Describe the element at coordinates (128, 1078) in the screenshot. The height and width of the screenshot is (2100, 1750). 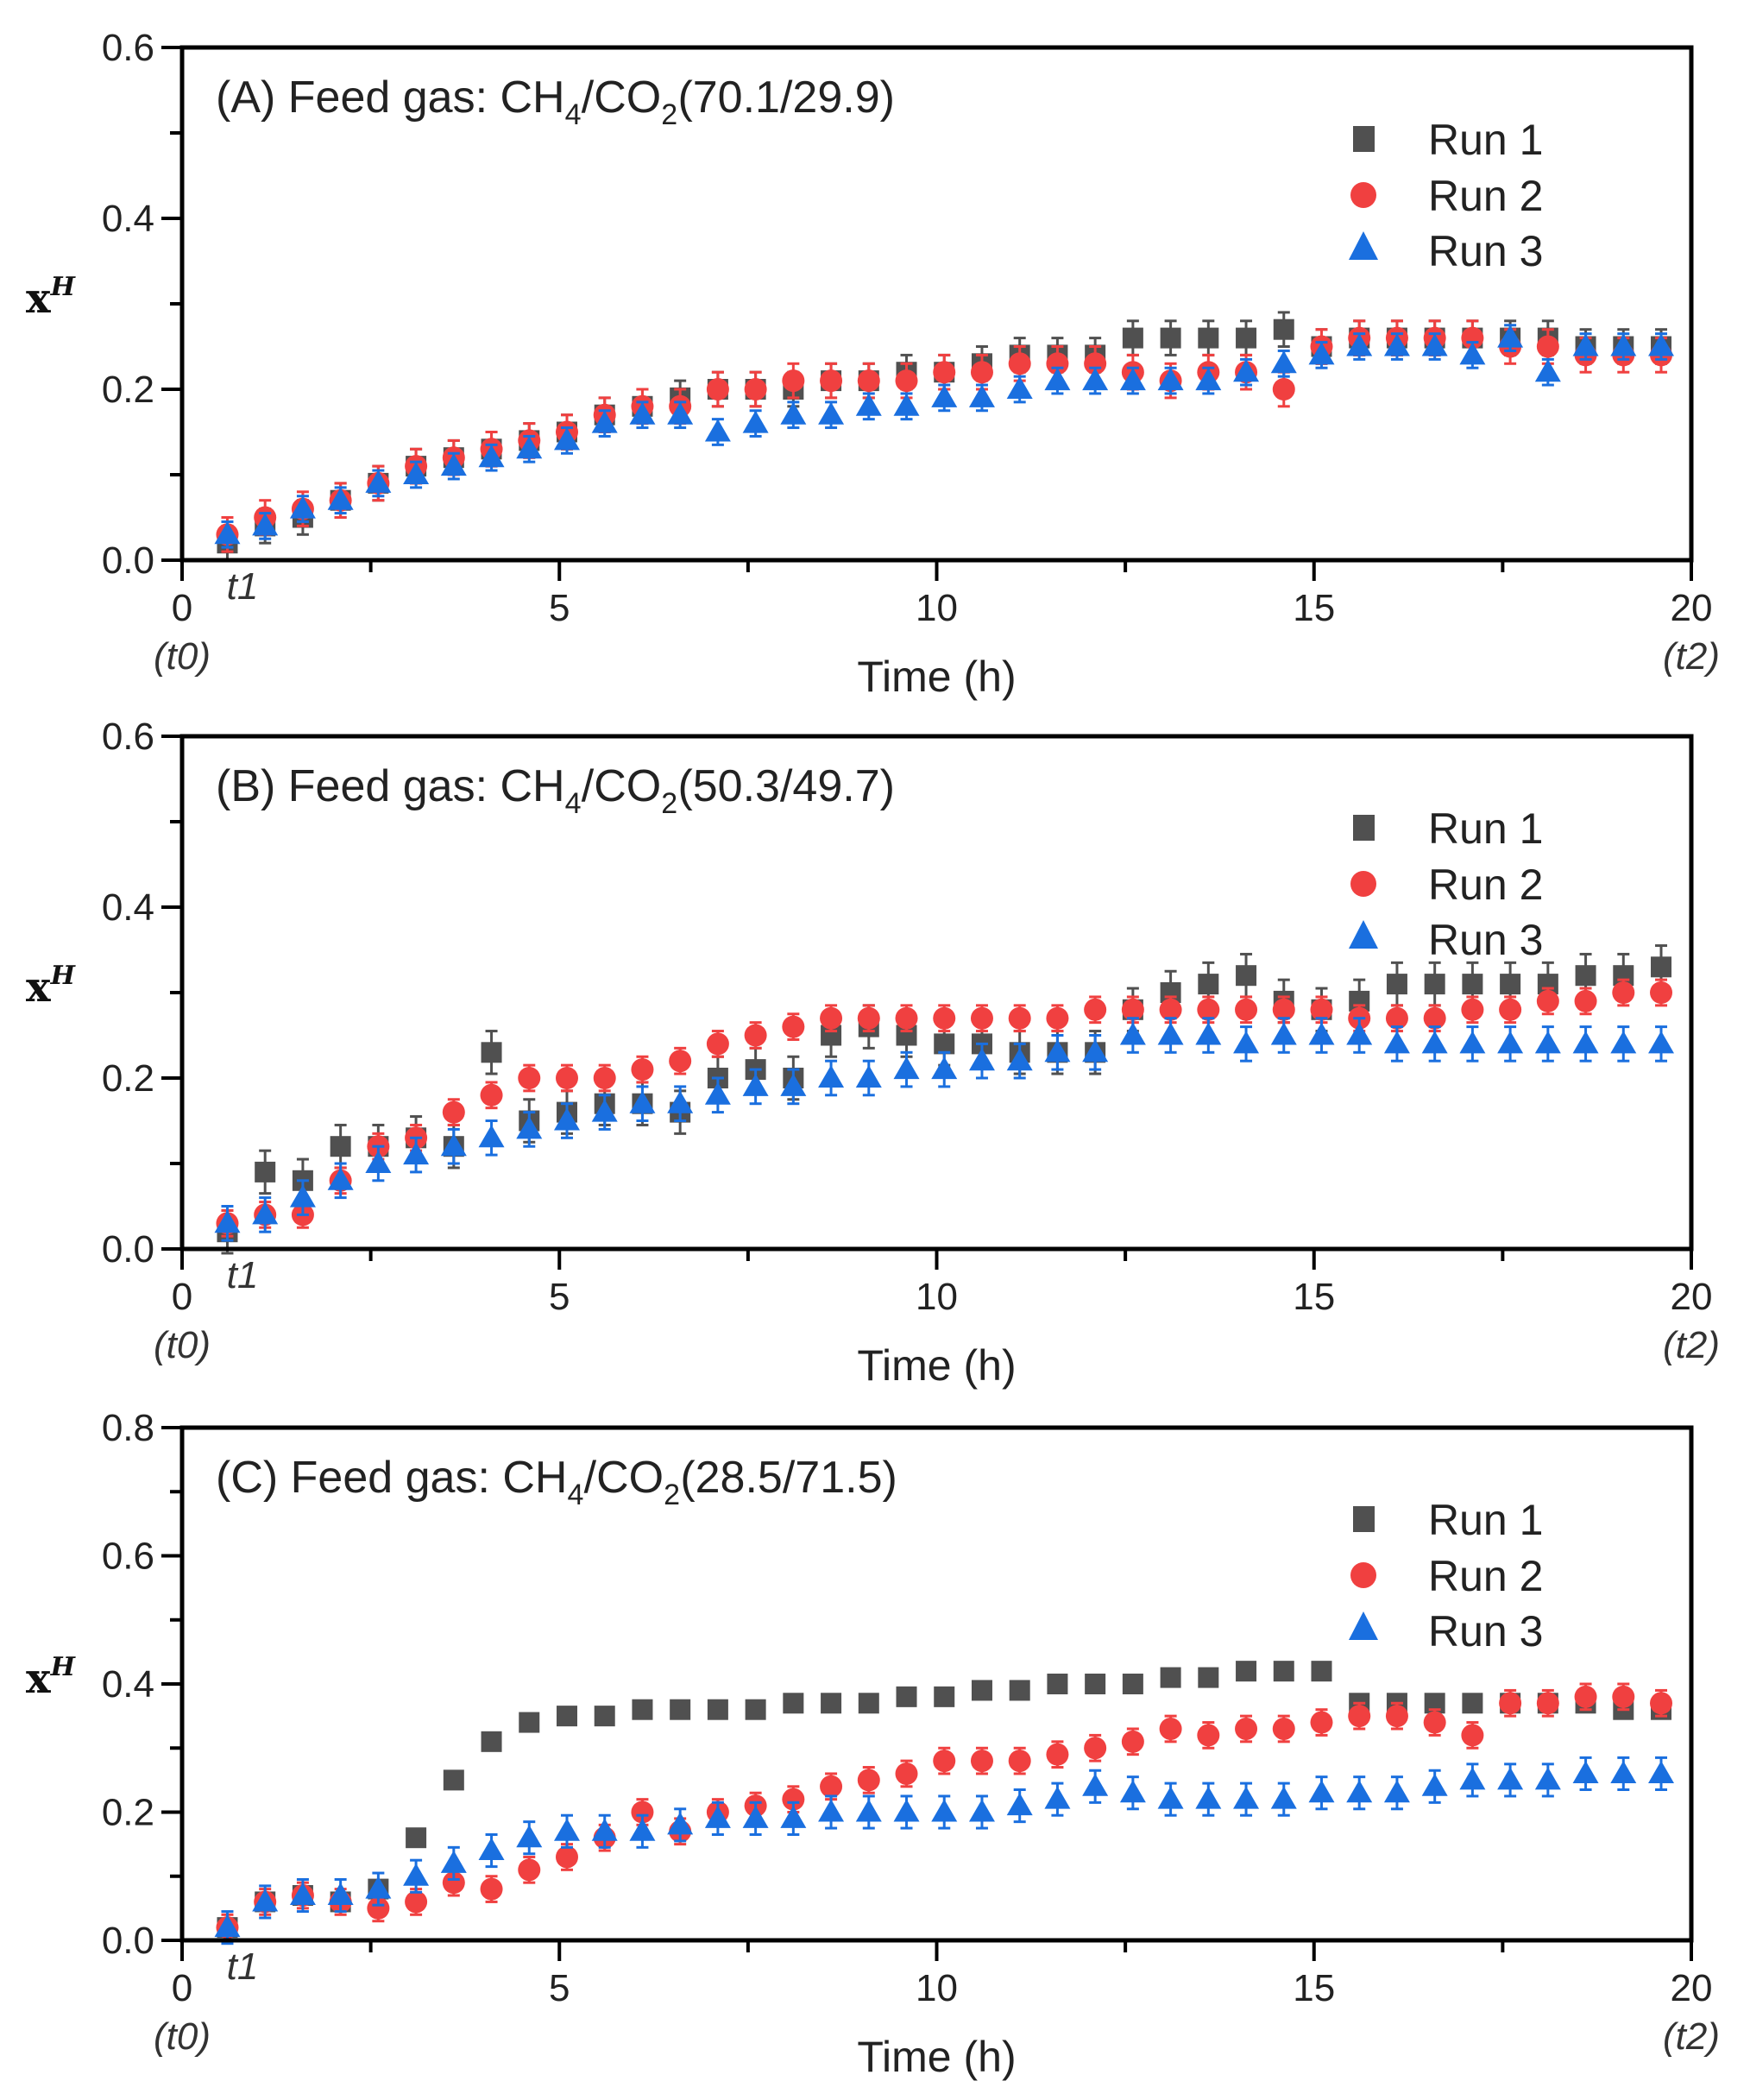
I see `y-tick-label: 0.2` at that location.